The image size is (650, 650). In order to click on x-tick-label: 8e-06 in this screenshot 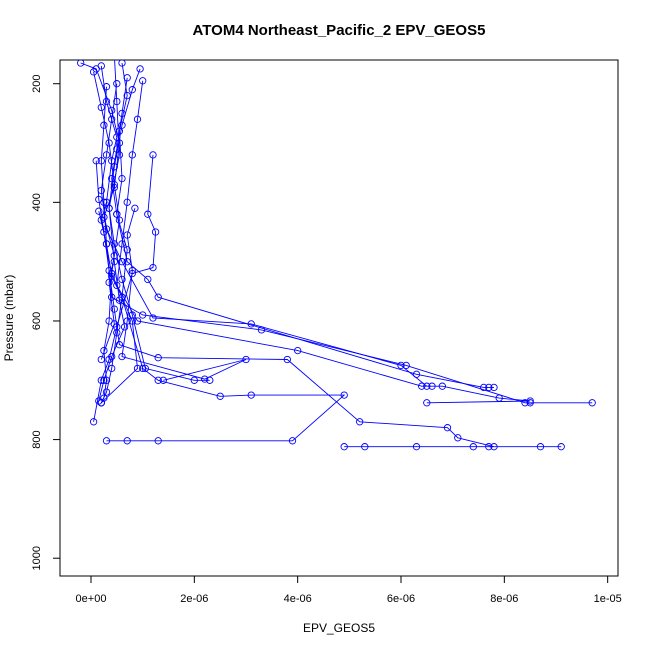, I will do `click(504, 599)`.